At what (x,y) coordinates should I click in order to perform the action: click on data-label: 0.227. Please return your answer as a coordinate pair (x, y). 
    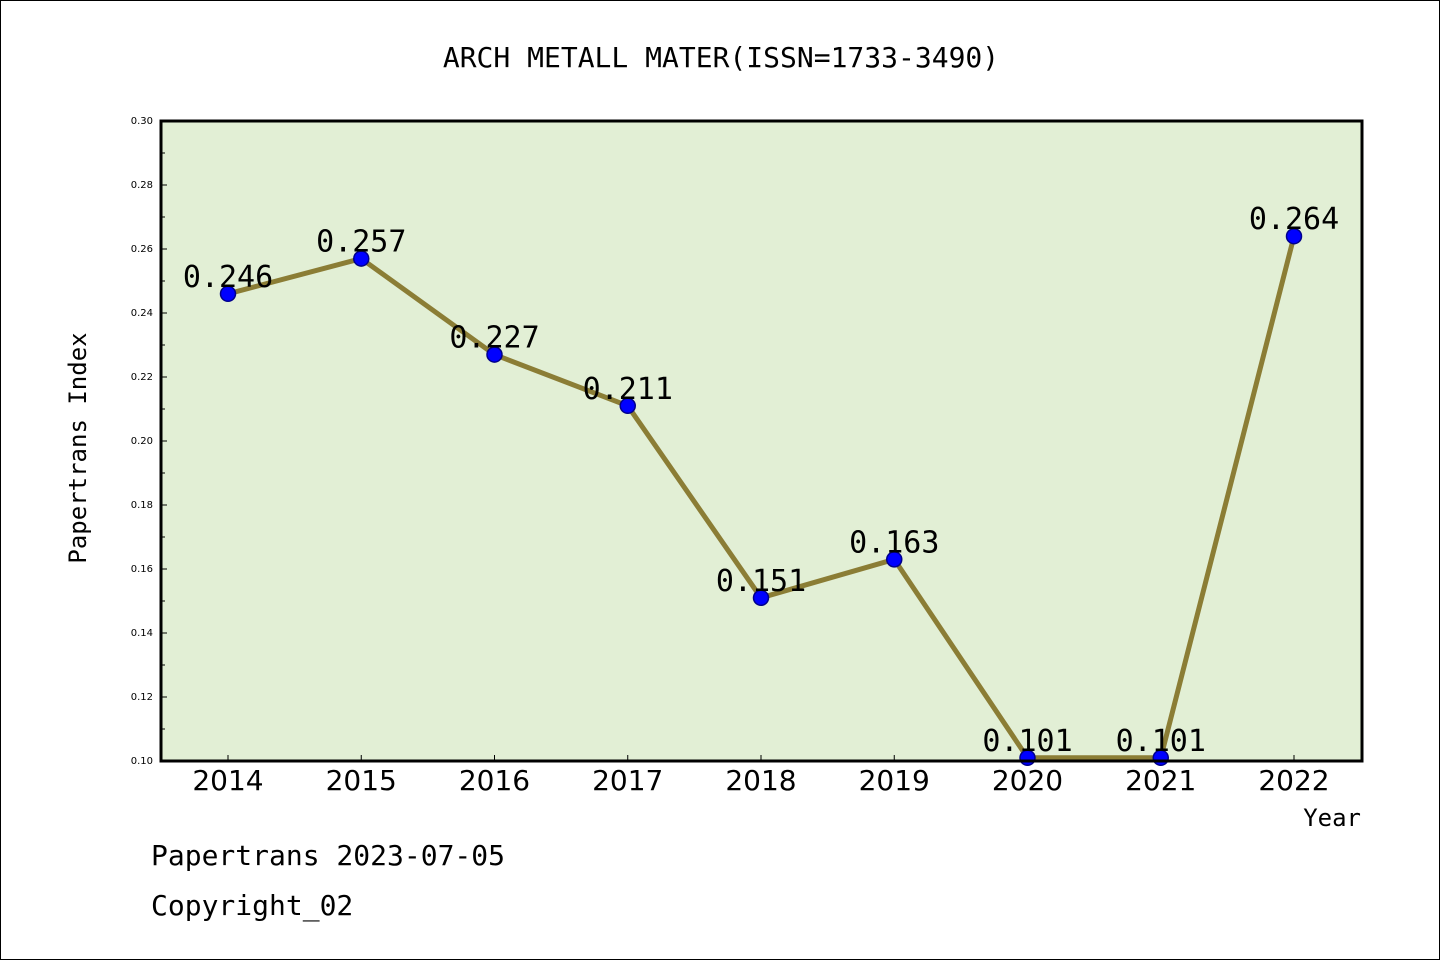
    Looking at the image, I should click on (494, 338).